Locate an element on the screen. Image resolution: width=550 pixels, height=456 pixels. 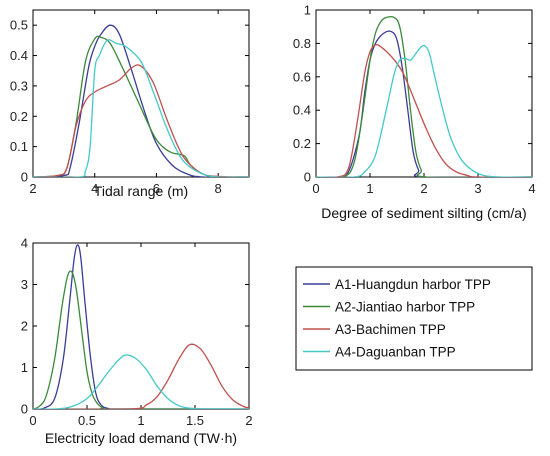
legend-label-a3: A3-Bachimen TPP is located at coordinates (390, 329).